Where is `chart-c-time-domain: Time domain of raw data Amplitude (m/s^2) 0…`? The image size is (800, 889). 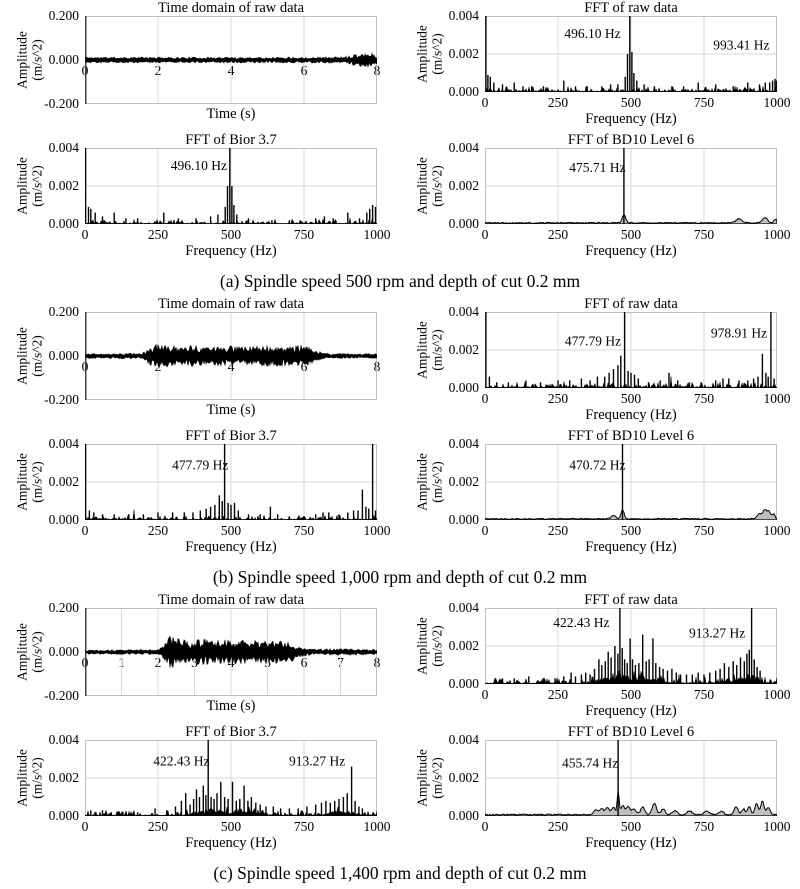
chart-c-time-domain: Time domain of raw data Amplitude (m/s^2) 0… is located at coordinates (200, 658).